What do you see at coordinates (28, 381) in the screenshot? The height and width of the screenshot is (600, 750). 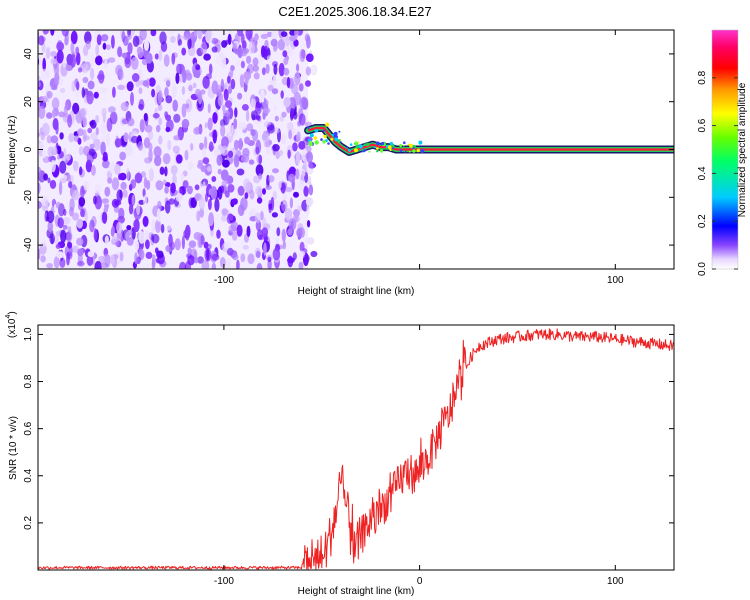 I see `snr-y-tick-label: 0.8` at bounding box center [28, 381].